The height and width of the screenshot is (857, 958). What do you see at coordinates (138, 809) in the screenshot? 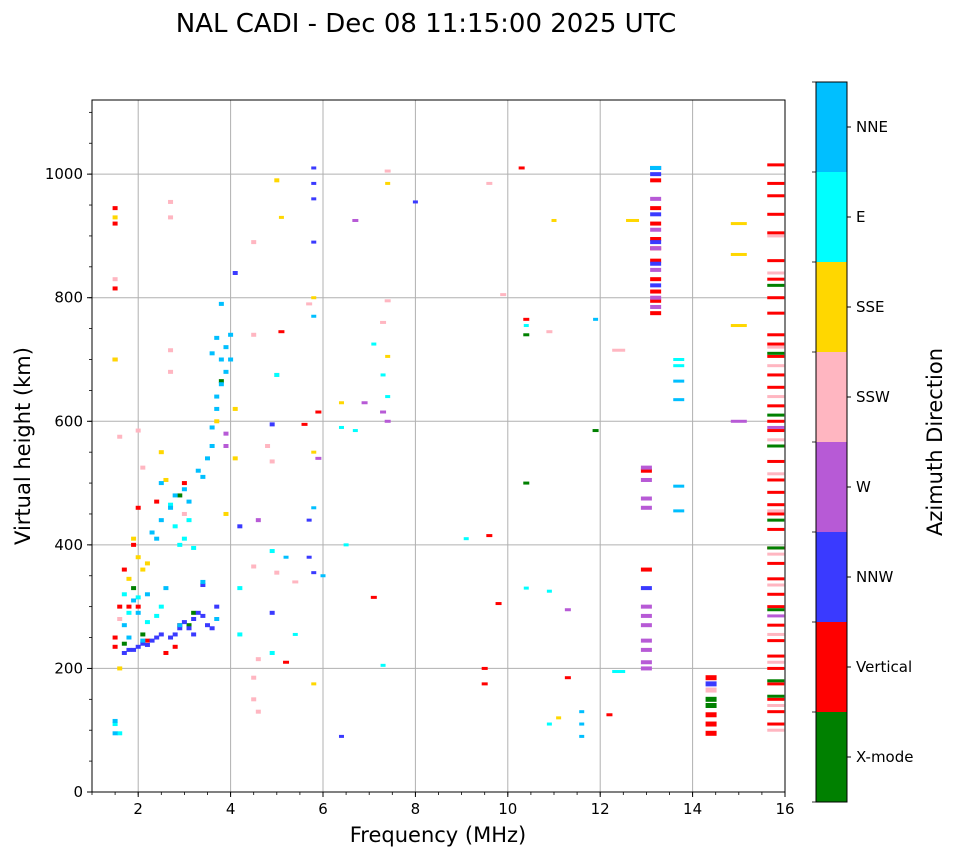
I see `x-tick-label: 2` at bounding box center [138, 809].